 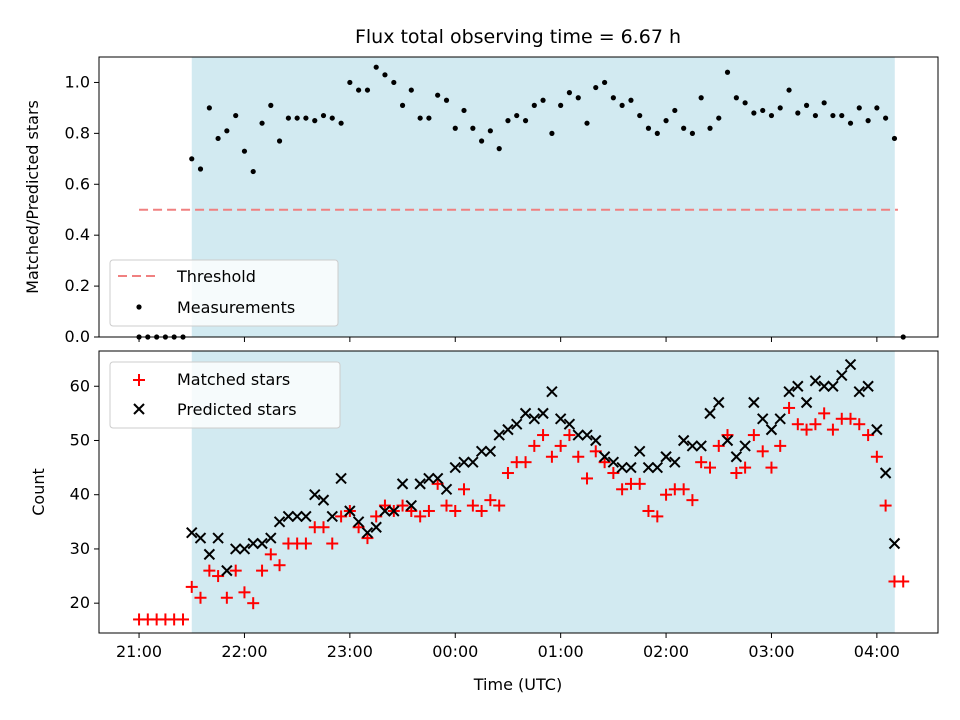 I want to click on bottom-y-ticks: 20 30 40 50 60, so click(x=84, y=494).